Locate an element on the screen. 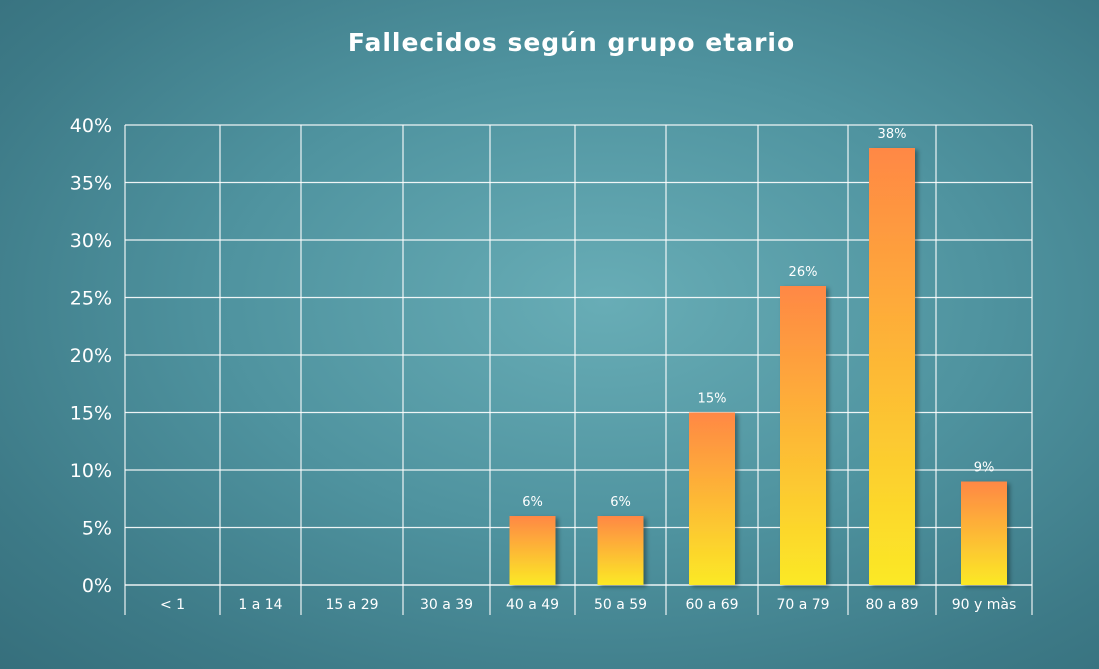 The width and height of the screenshot is (1099, 669). x-tick-label: 80 a 89 is located at coordinates (891, 605).